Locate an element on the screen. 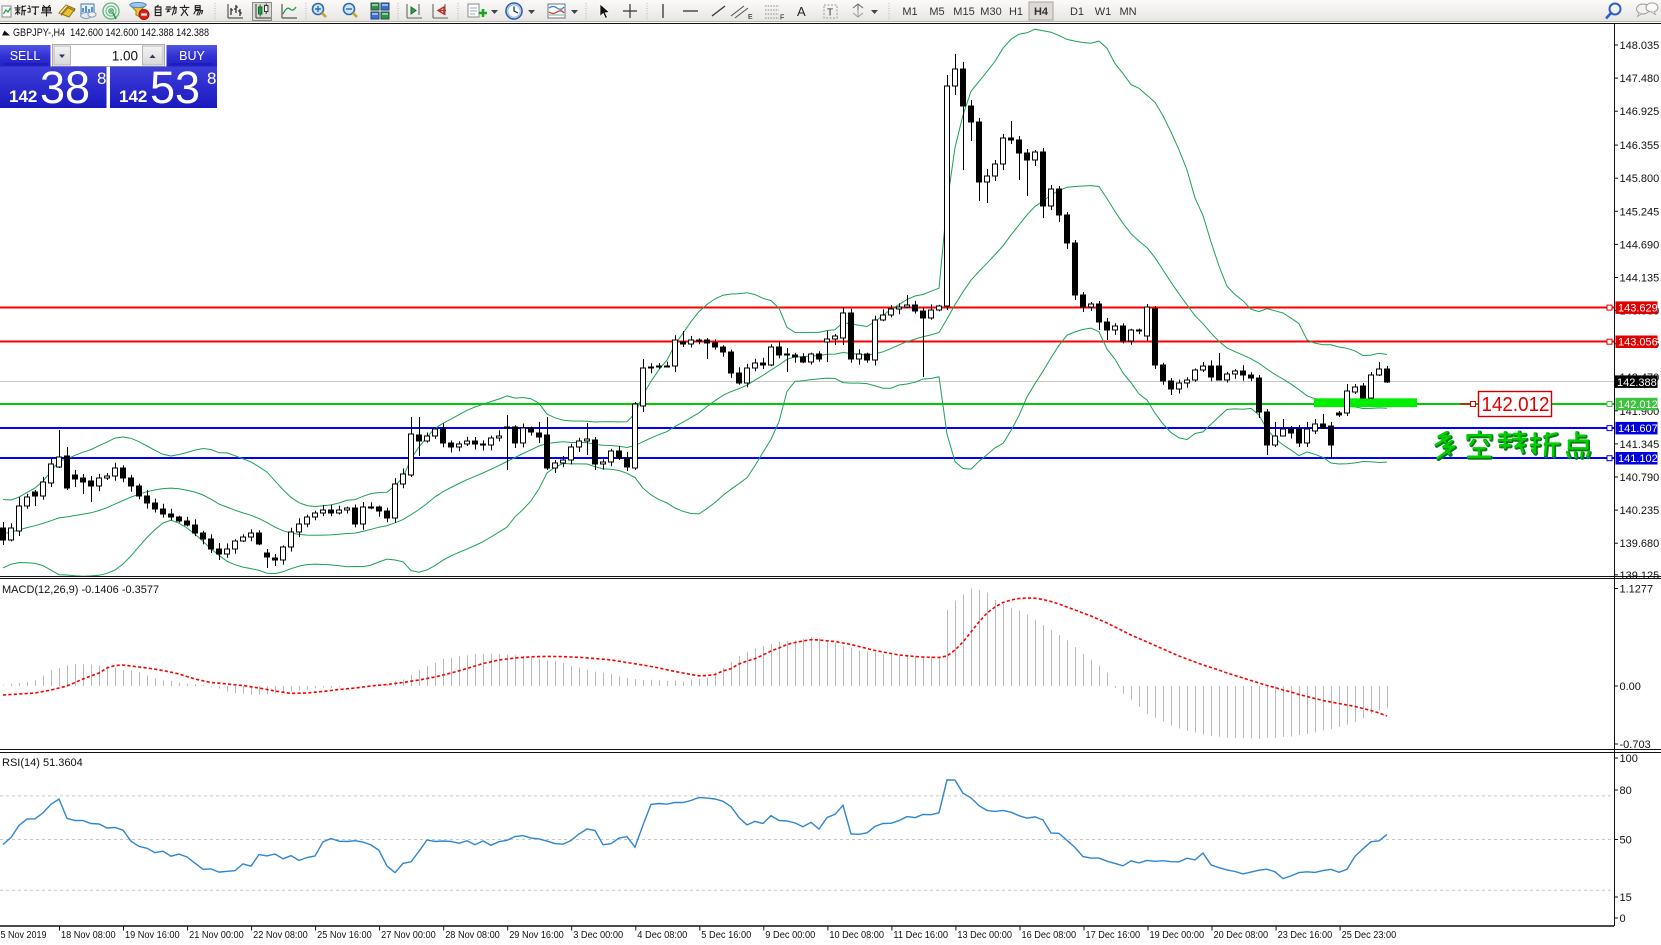  svg-text: 100 is located at coordinates (1629, 759).